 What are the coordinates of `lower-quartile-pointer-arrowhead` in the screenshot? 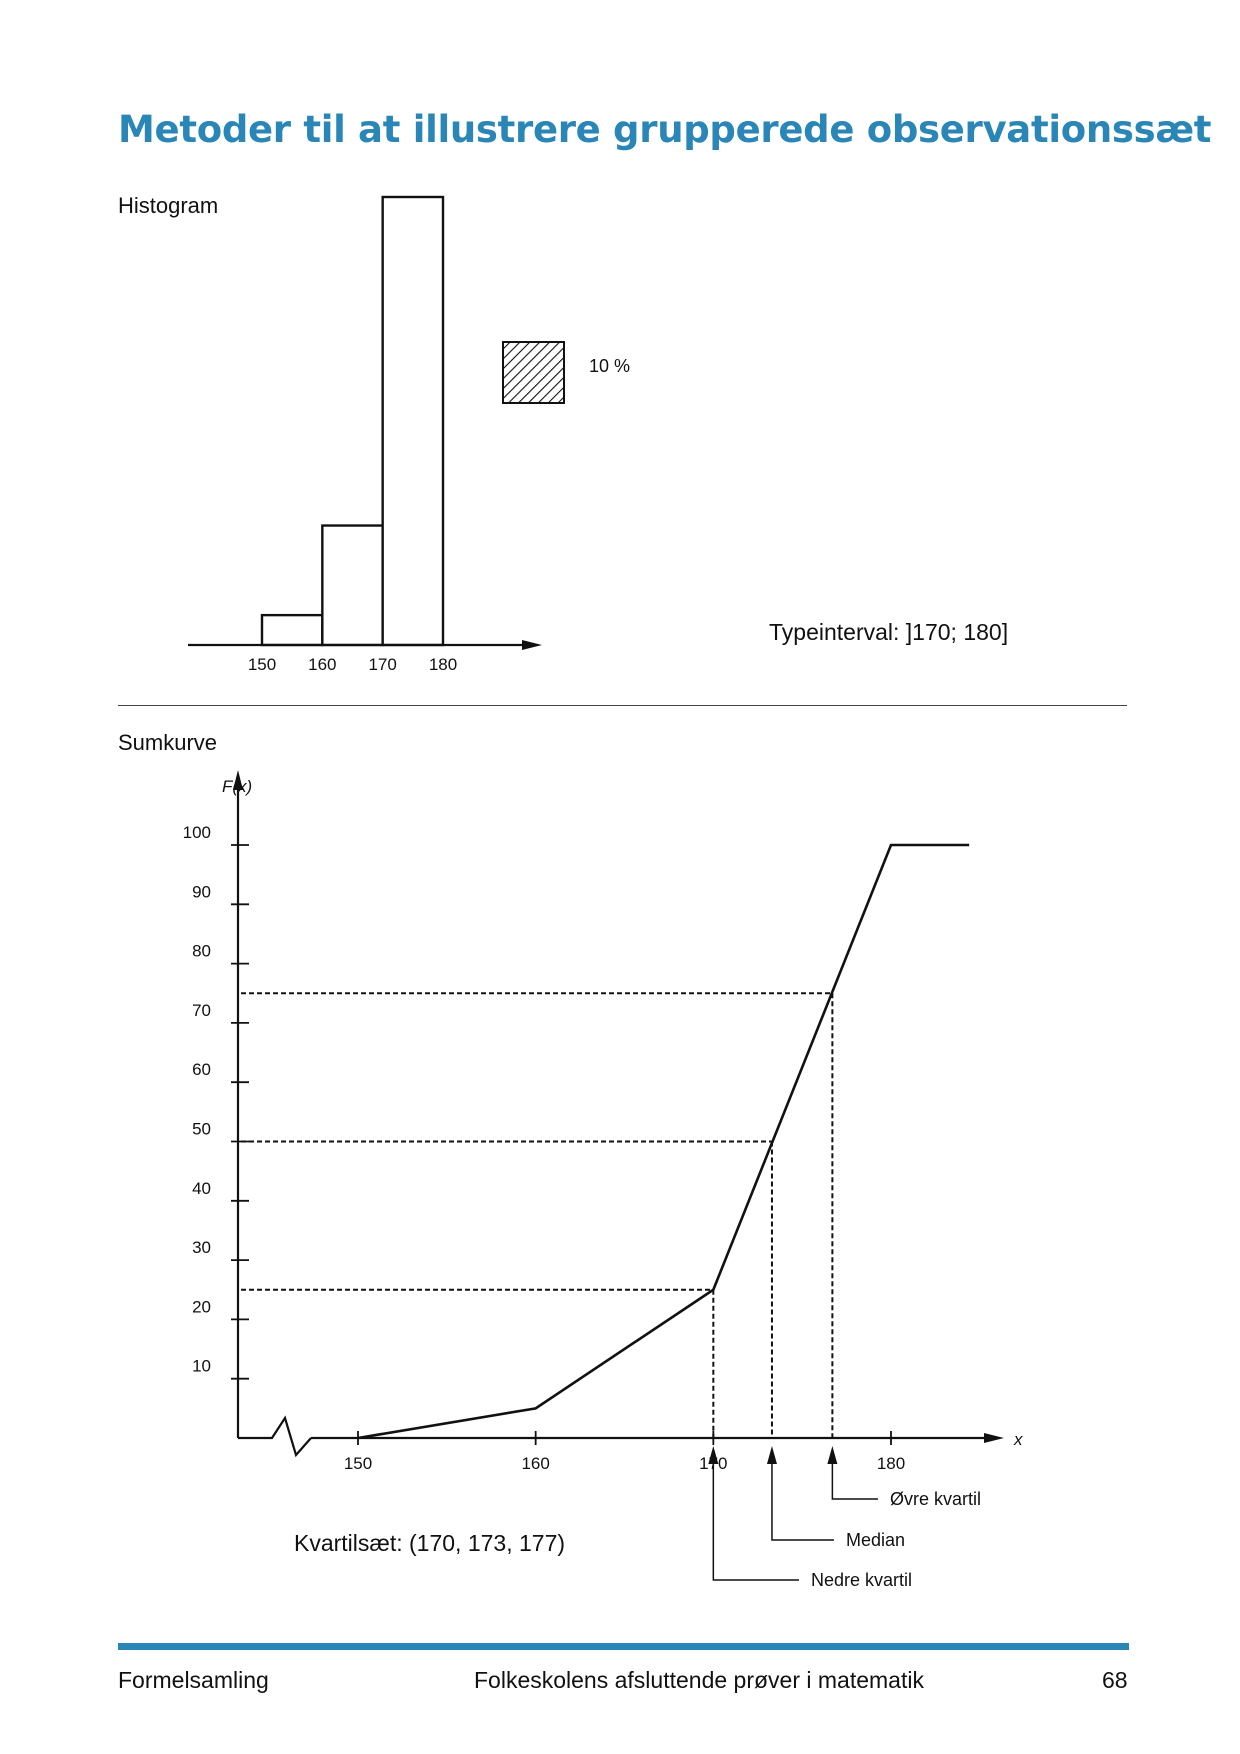 It's located at (713, 1455).